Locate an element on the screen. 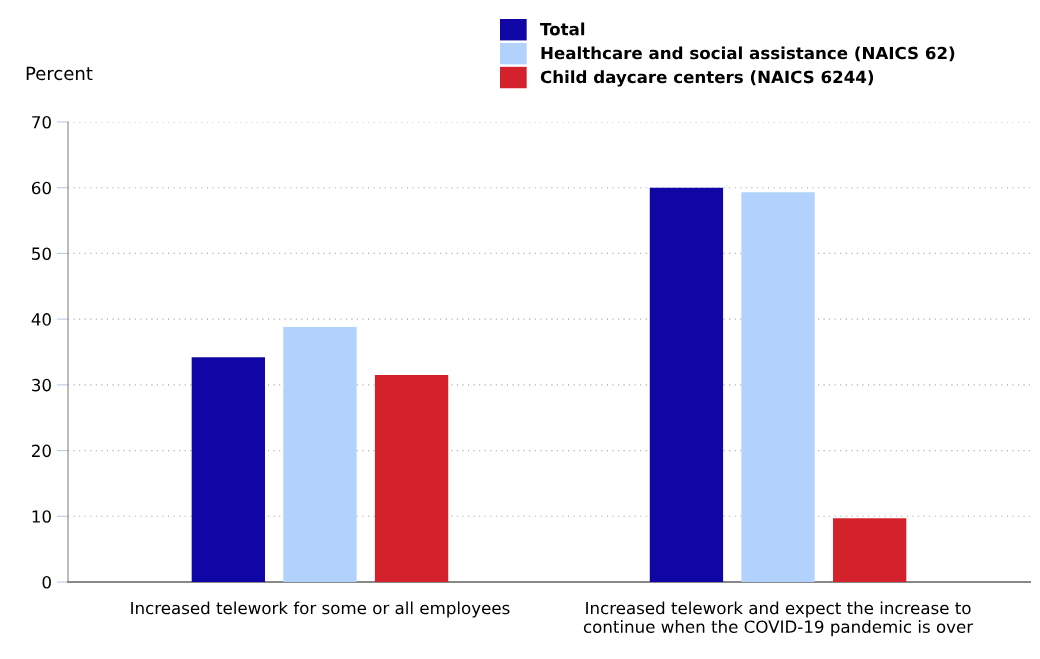  y-tick-label: 30 is located at coordinates (41, 385).